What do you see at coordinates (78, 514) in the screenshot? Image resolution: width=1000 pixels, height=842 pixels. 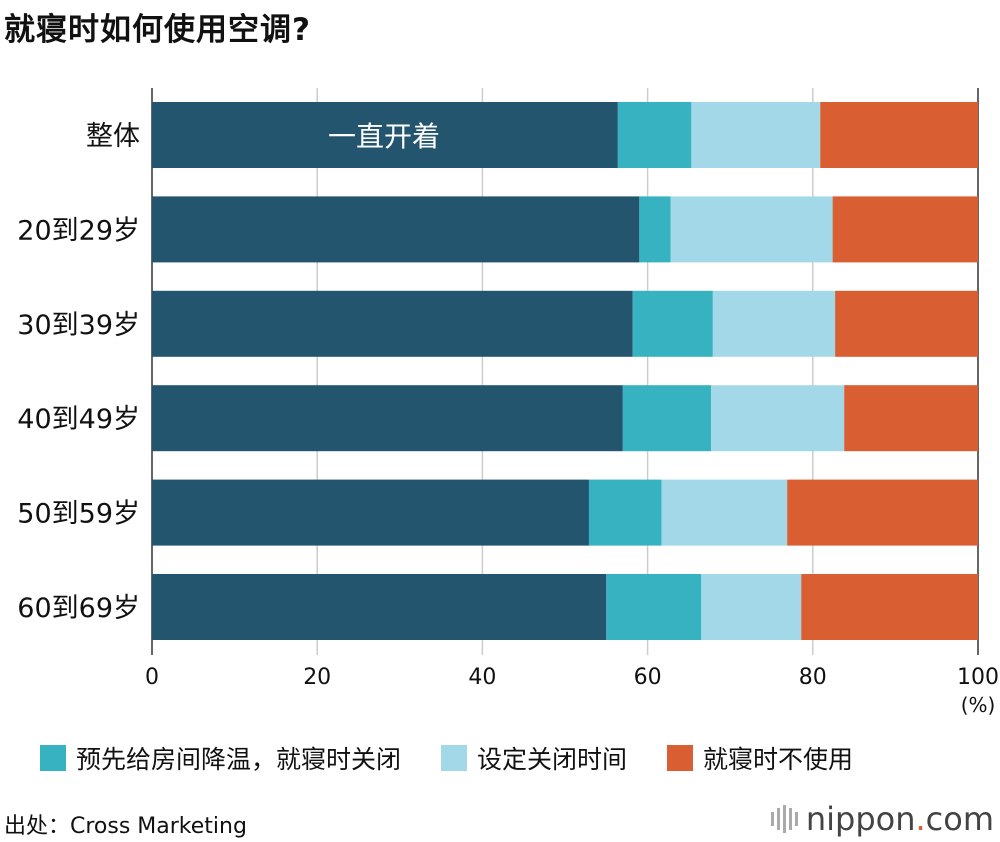 I see `category-label: 50到59岁` at bounding box center [78, 514].